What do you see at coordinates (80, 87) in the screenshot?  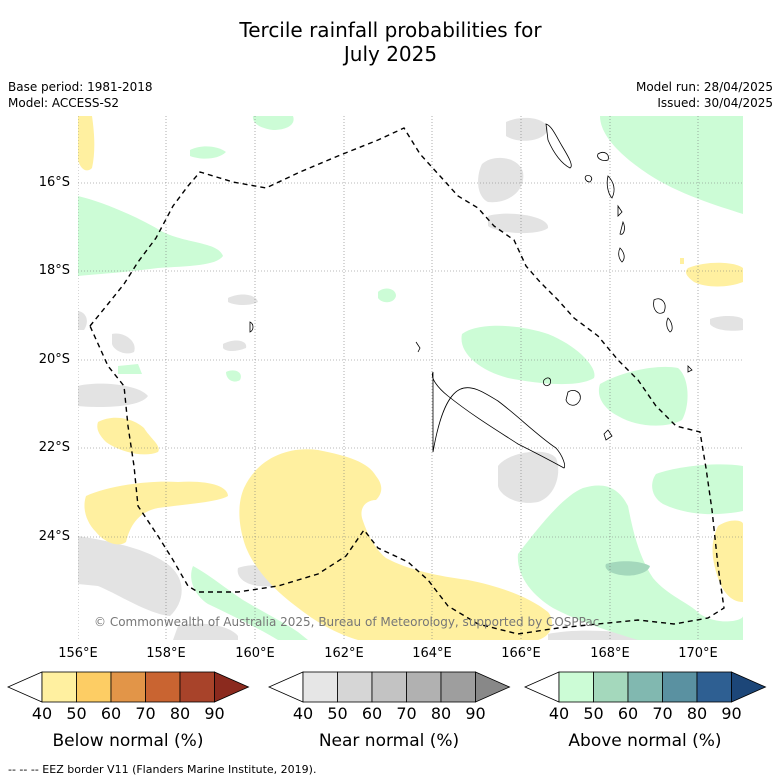 I see `base-period: Base period: 1981-2018` at bounding box center [80, 87].